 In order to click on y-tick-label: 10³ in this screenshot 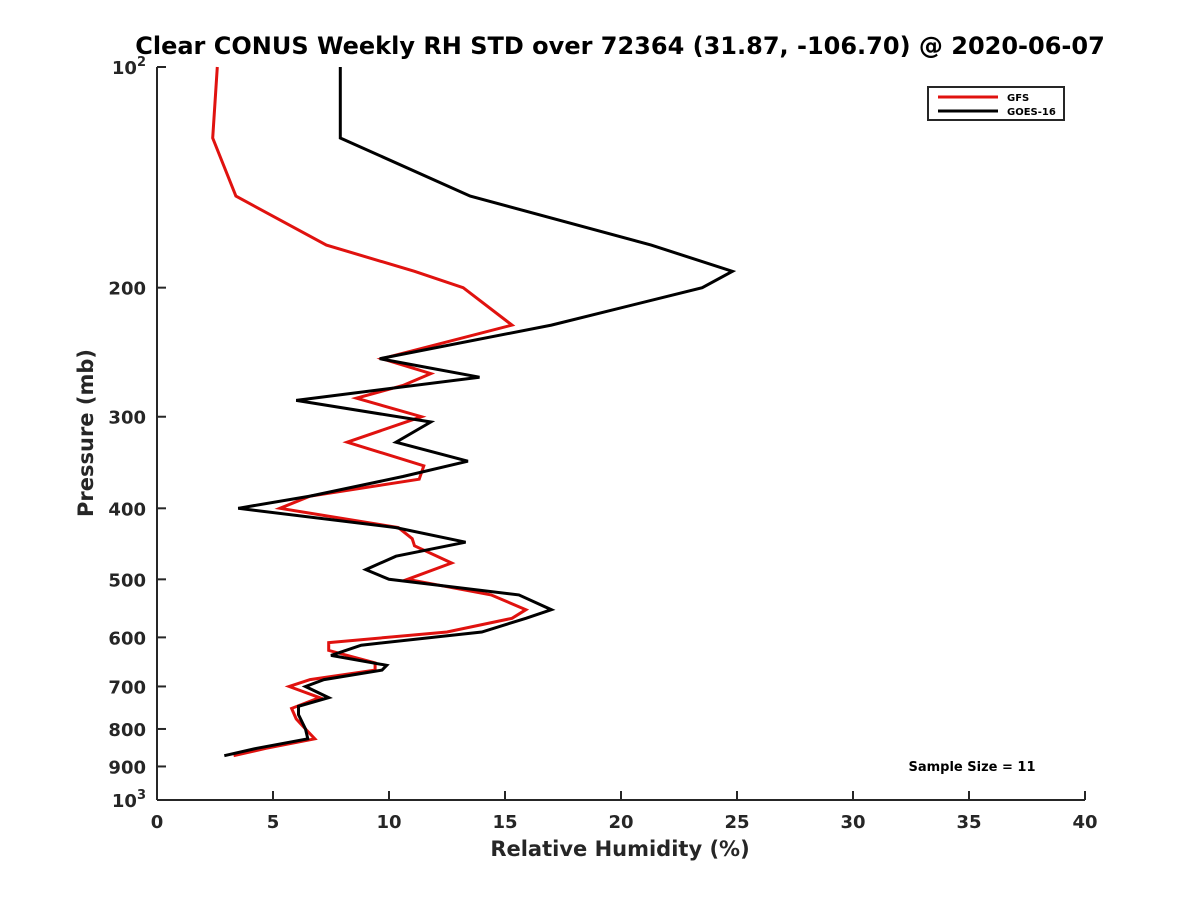, I will do `click(129, 800)`.